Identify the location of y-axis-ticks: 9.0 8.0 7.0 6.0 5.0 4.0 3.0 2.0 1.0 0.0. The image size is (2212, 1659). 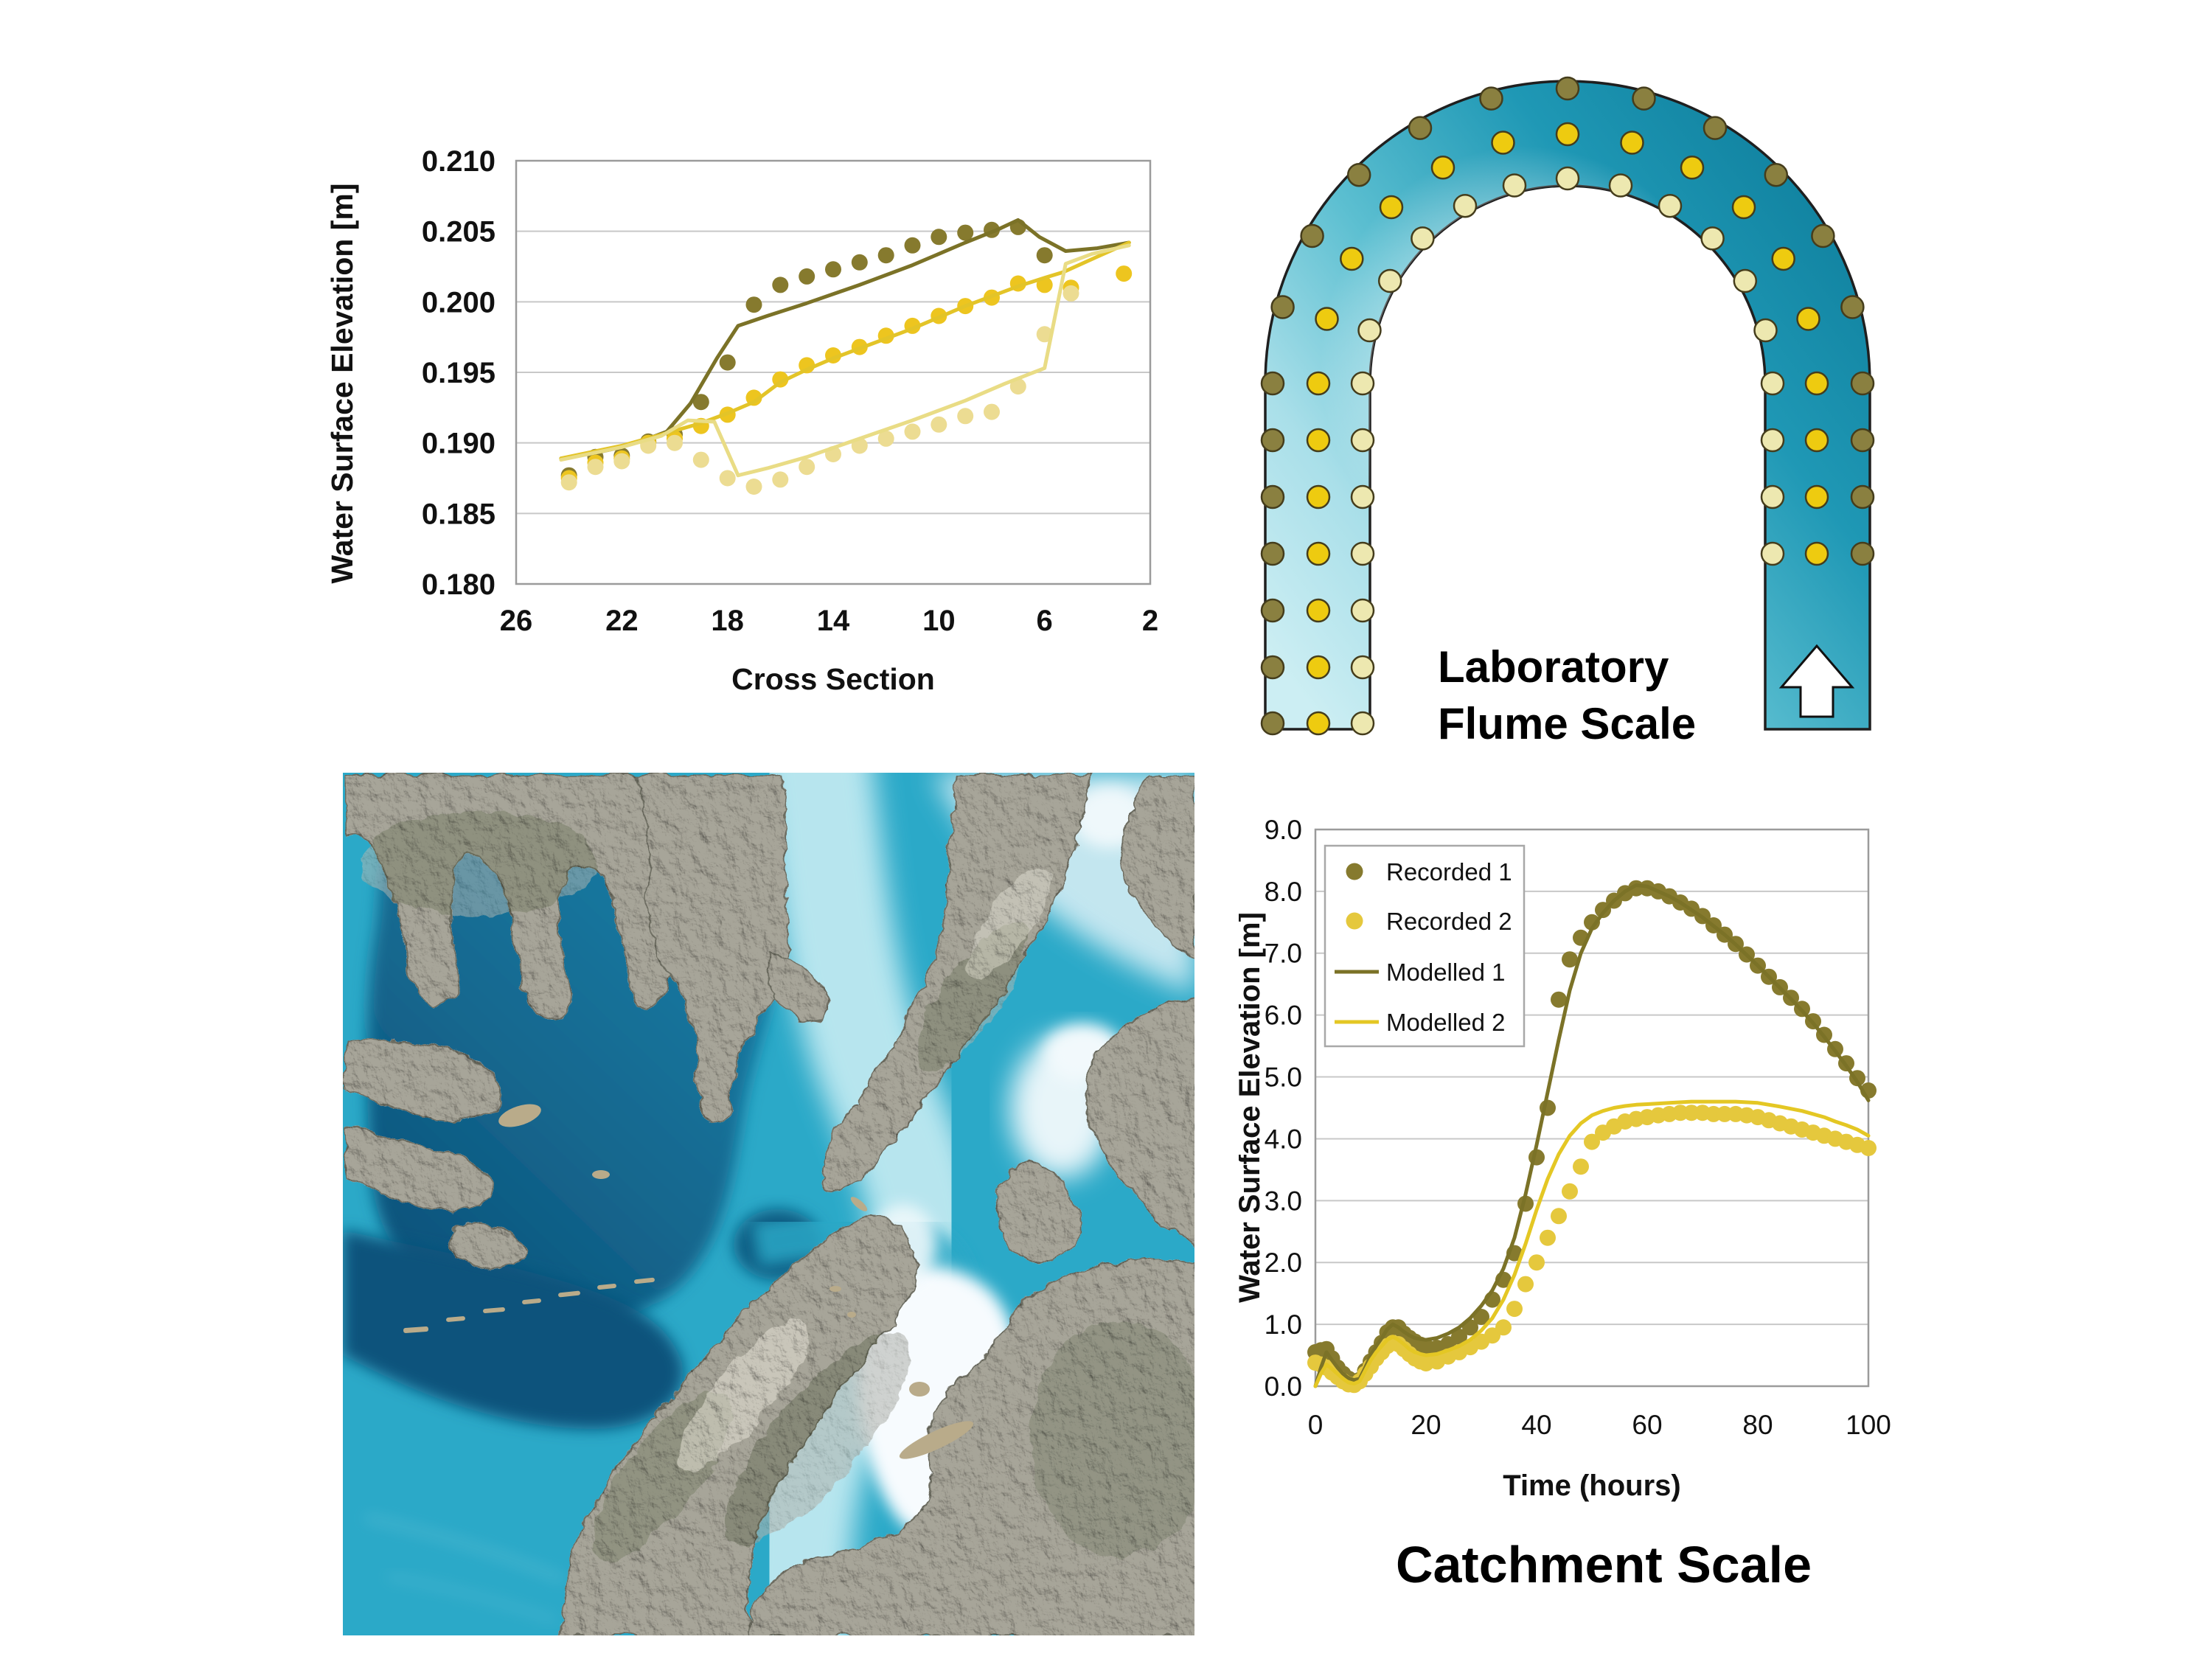
(1283, 1108).